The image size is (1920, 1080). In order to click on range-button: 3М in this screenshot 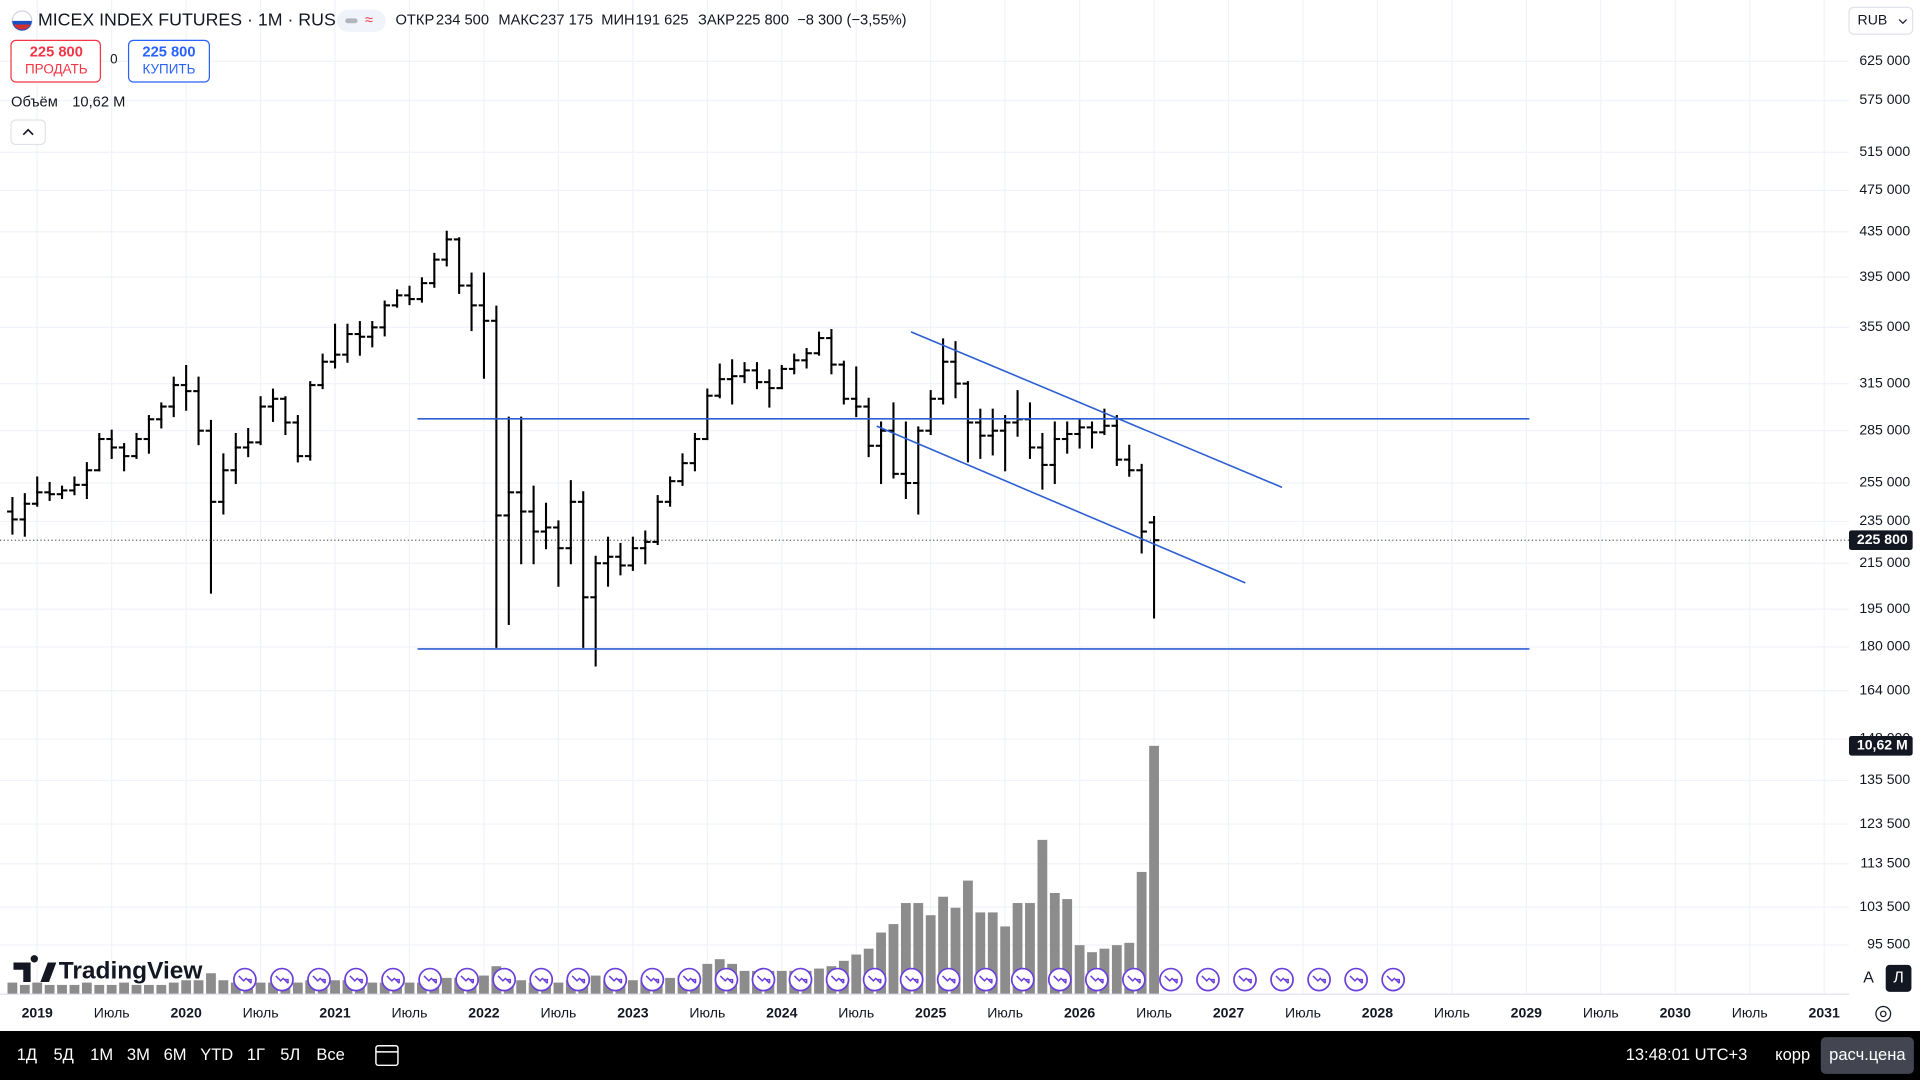, I will do `click(138, 1054)`.